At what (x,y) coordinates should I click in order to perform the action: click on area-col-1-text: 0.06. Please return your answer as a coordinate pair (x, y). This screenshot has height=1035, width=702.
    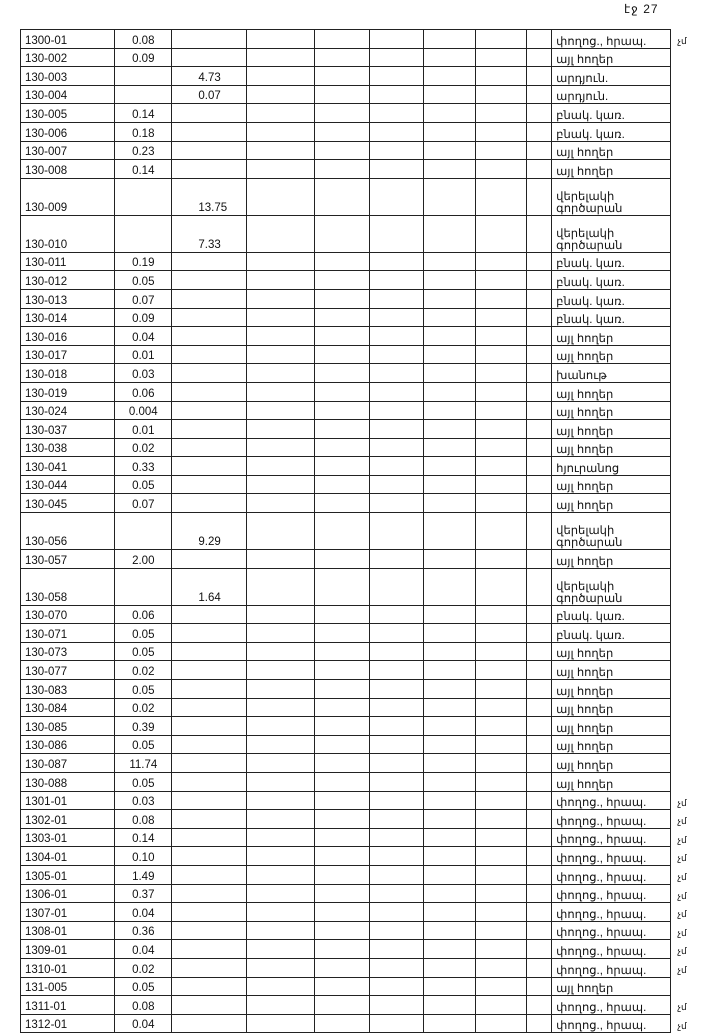
    Looking at the image, I should click on (143, 393).